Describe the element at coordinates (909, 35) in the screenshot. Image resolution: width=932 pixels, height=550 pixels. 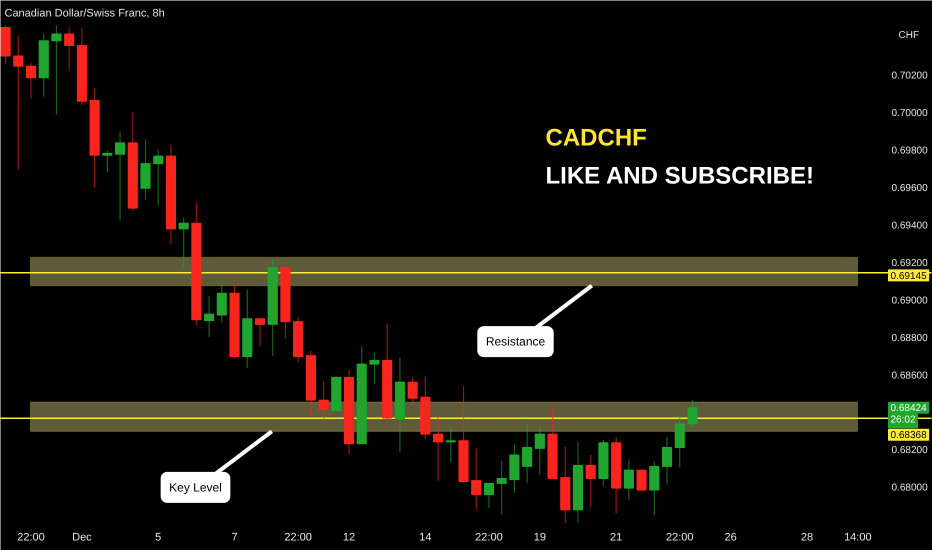
I see `y-axis-title: CHF` at that location.